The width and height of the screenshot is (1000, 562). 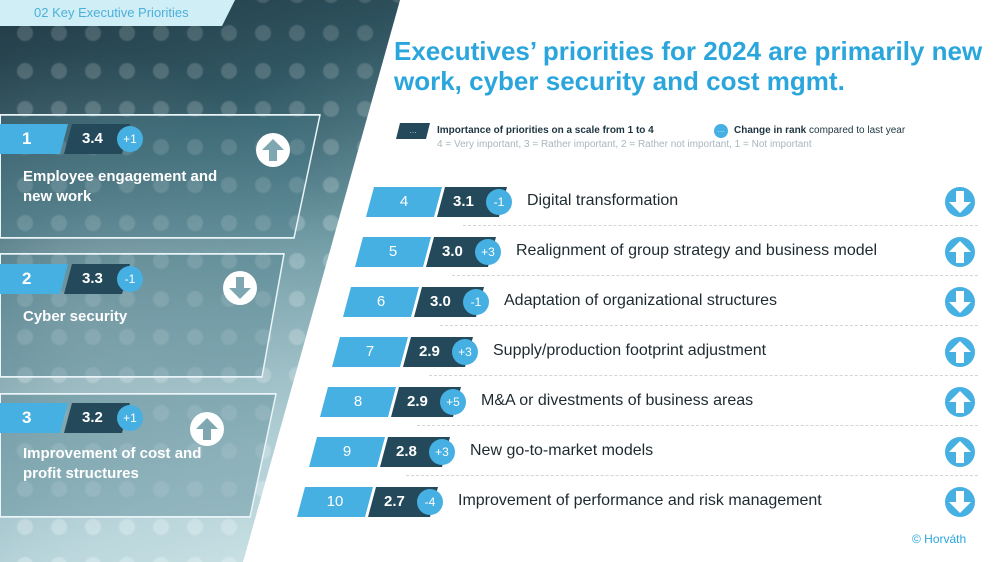 What do you see at coordinates (404, 202) in the screenshot?
I see `priority-rank: 4` at bounding box center [404, 202].